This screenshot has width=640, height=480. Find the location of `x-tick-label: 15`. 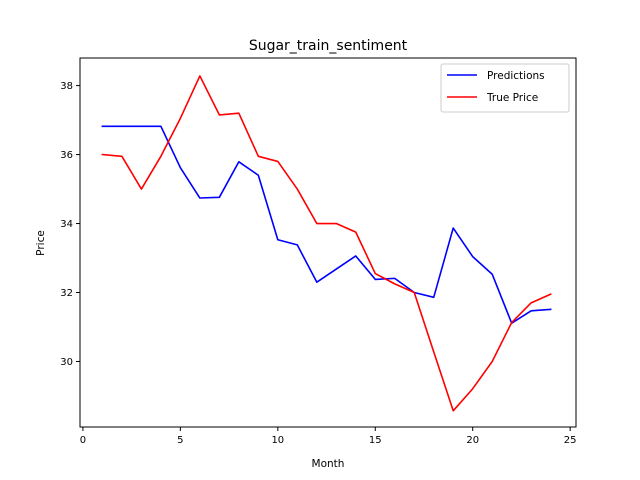

x-tick-label: 15 is located at coordinates (375, 440).